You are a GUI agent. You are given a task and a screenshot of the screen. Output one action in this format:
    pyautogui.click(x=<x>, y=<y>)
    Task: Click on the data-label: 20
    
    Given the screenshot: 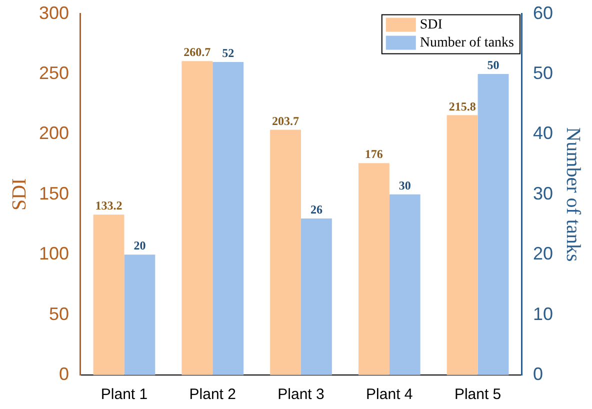 What is the action you would take?
    pyautogui.click(x=140, y=245)
    